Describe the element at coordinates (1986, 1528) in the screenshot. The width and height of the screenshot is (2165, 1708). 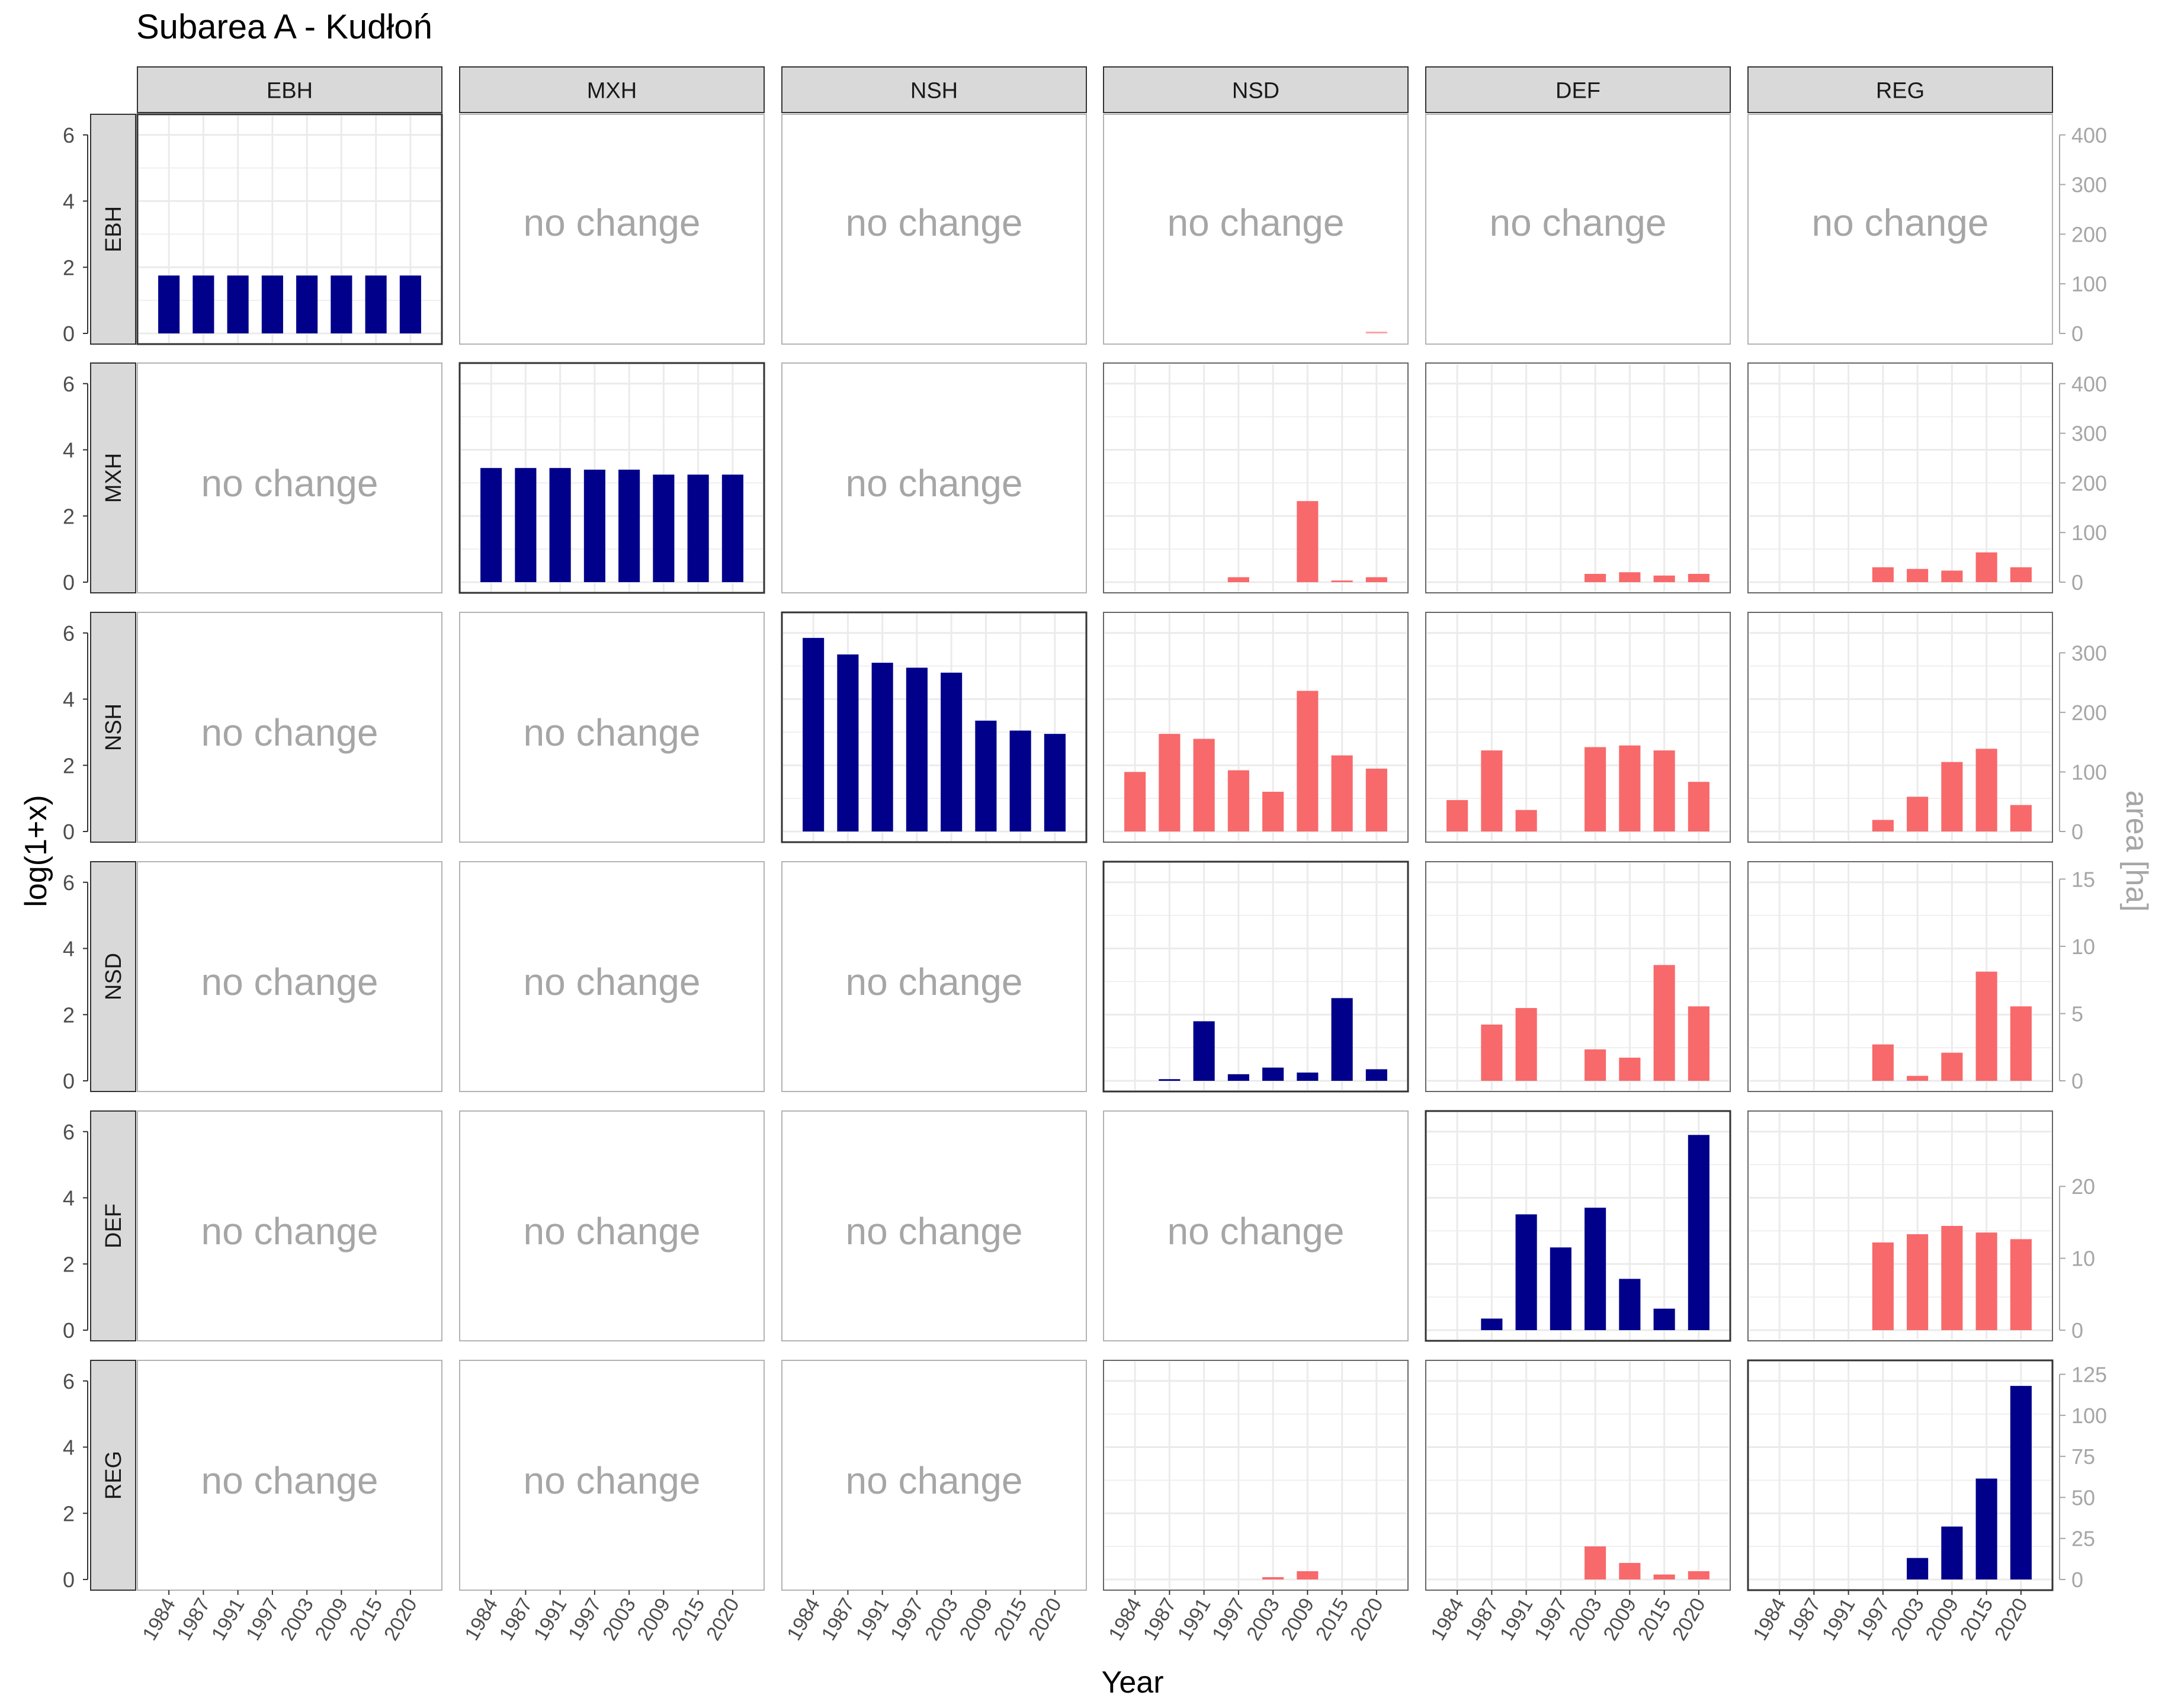
I see `bar-reg-reg-2015` at that location.